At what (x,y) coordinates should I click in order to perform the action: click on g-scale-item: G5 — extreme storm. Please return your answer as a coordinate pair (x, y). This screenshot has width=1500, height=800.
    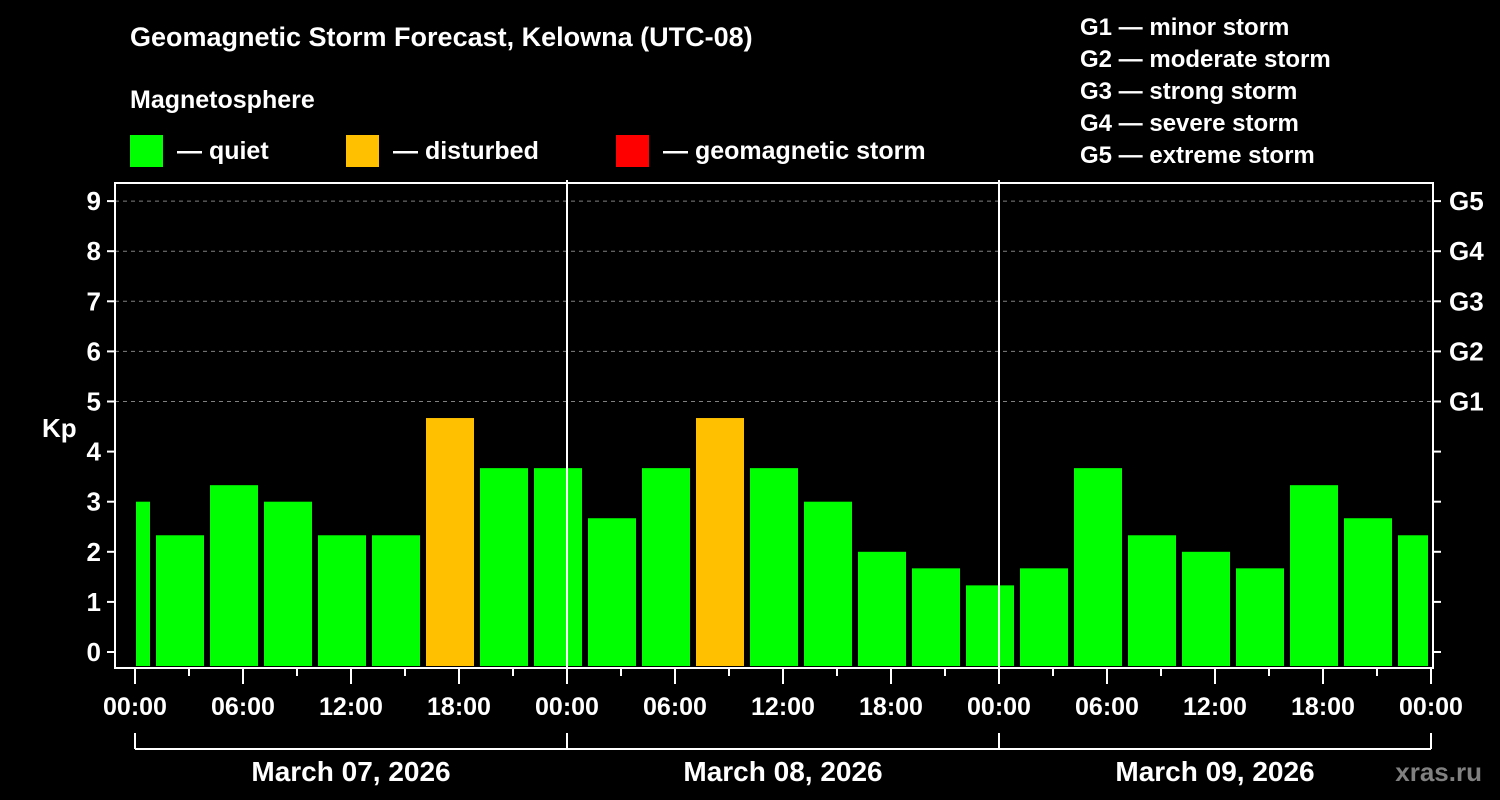
    Looking at the image, I should click on (1197, 155).